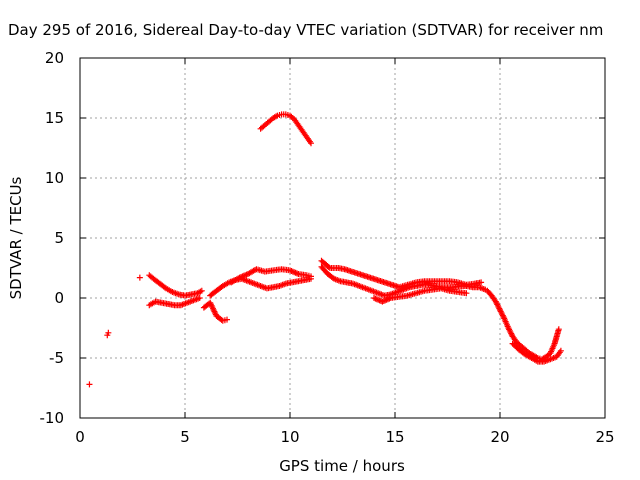 Image resolution: width=640 pixels, height=480 pixels. I want to click on x-tick-label: 25, so click(604, 437).